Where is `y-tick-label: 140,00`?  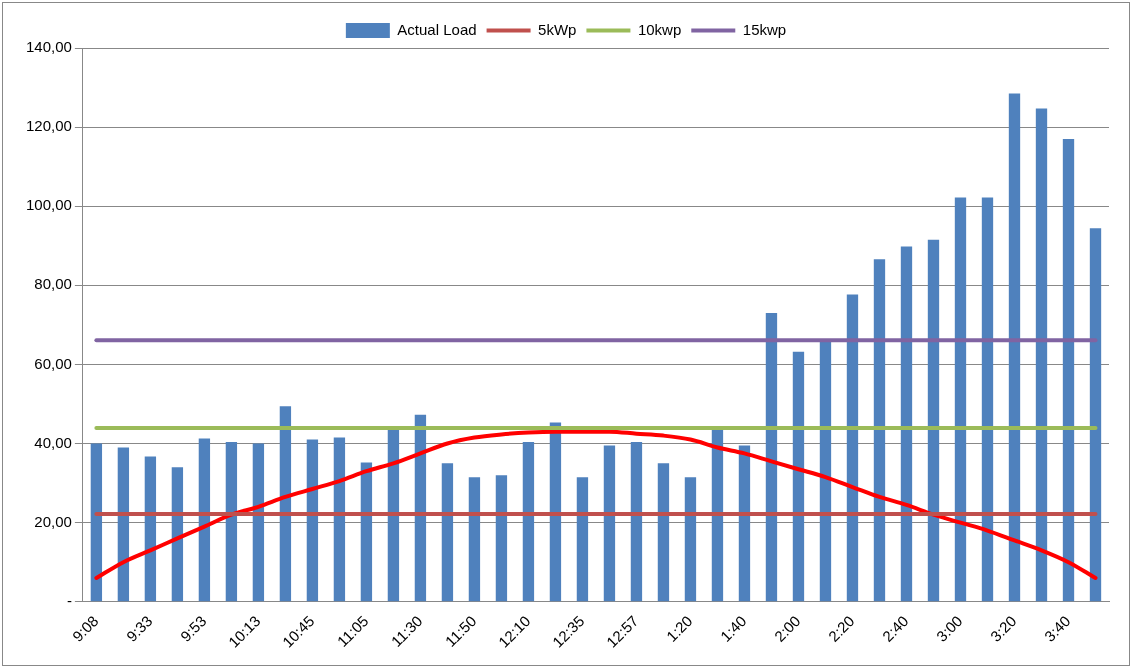 y-tick-label: 140,00 is located at coordinates (48, 47).